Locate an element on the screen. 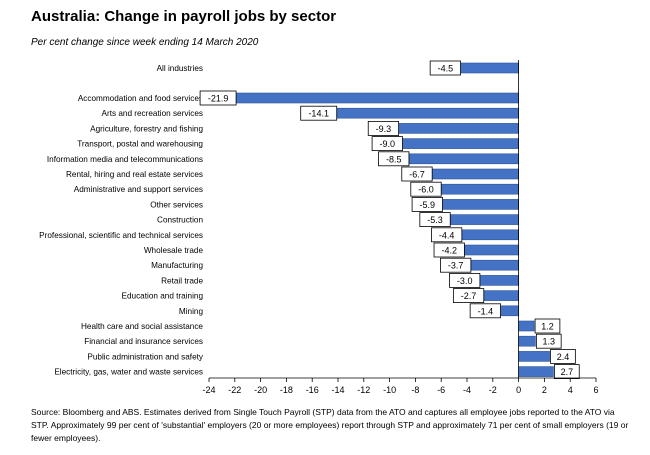 The image size is (650, 455). data-label: -3.0 is located at coordinates (465, 281).